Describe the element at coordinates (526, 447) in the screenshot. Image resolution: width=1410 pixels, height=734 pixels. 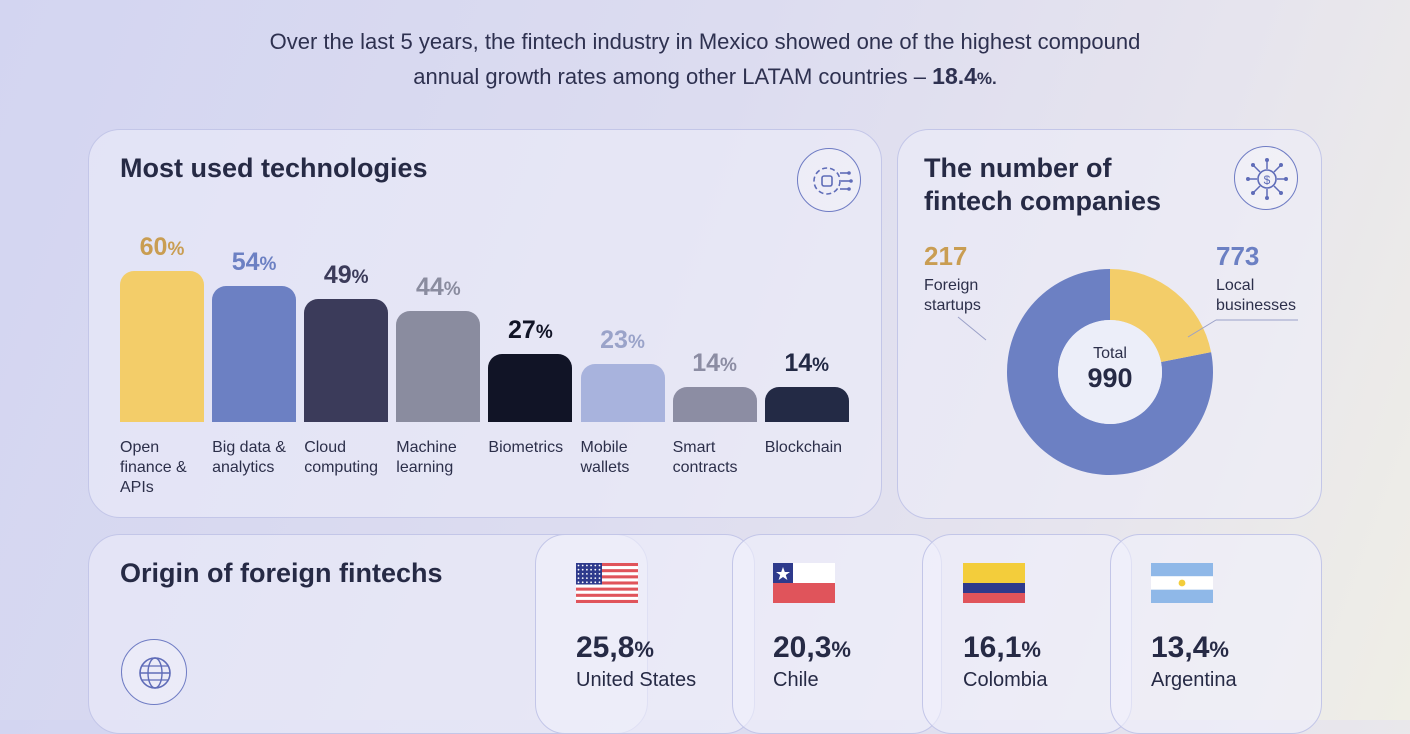
I see `bar-category-label-4: Biometrics` at that location.